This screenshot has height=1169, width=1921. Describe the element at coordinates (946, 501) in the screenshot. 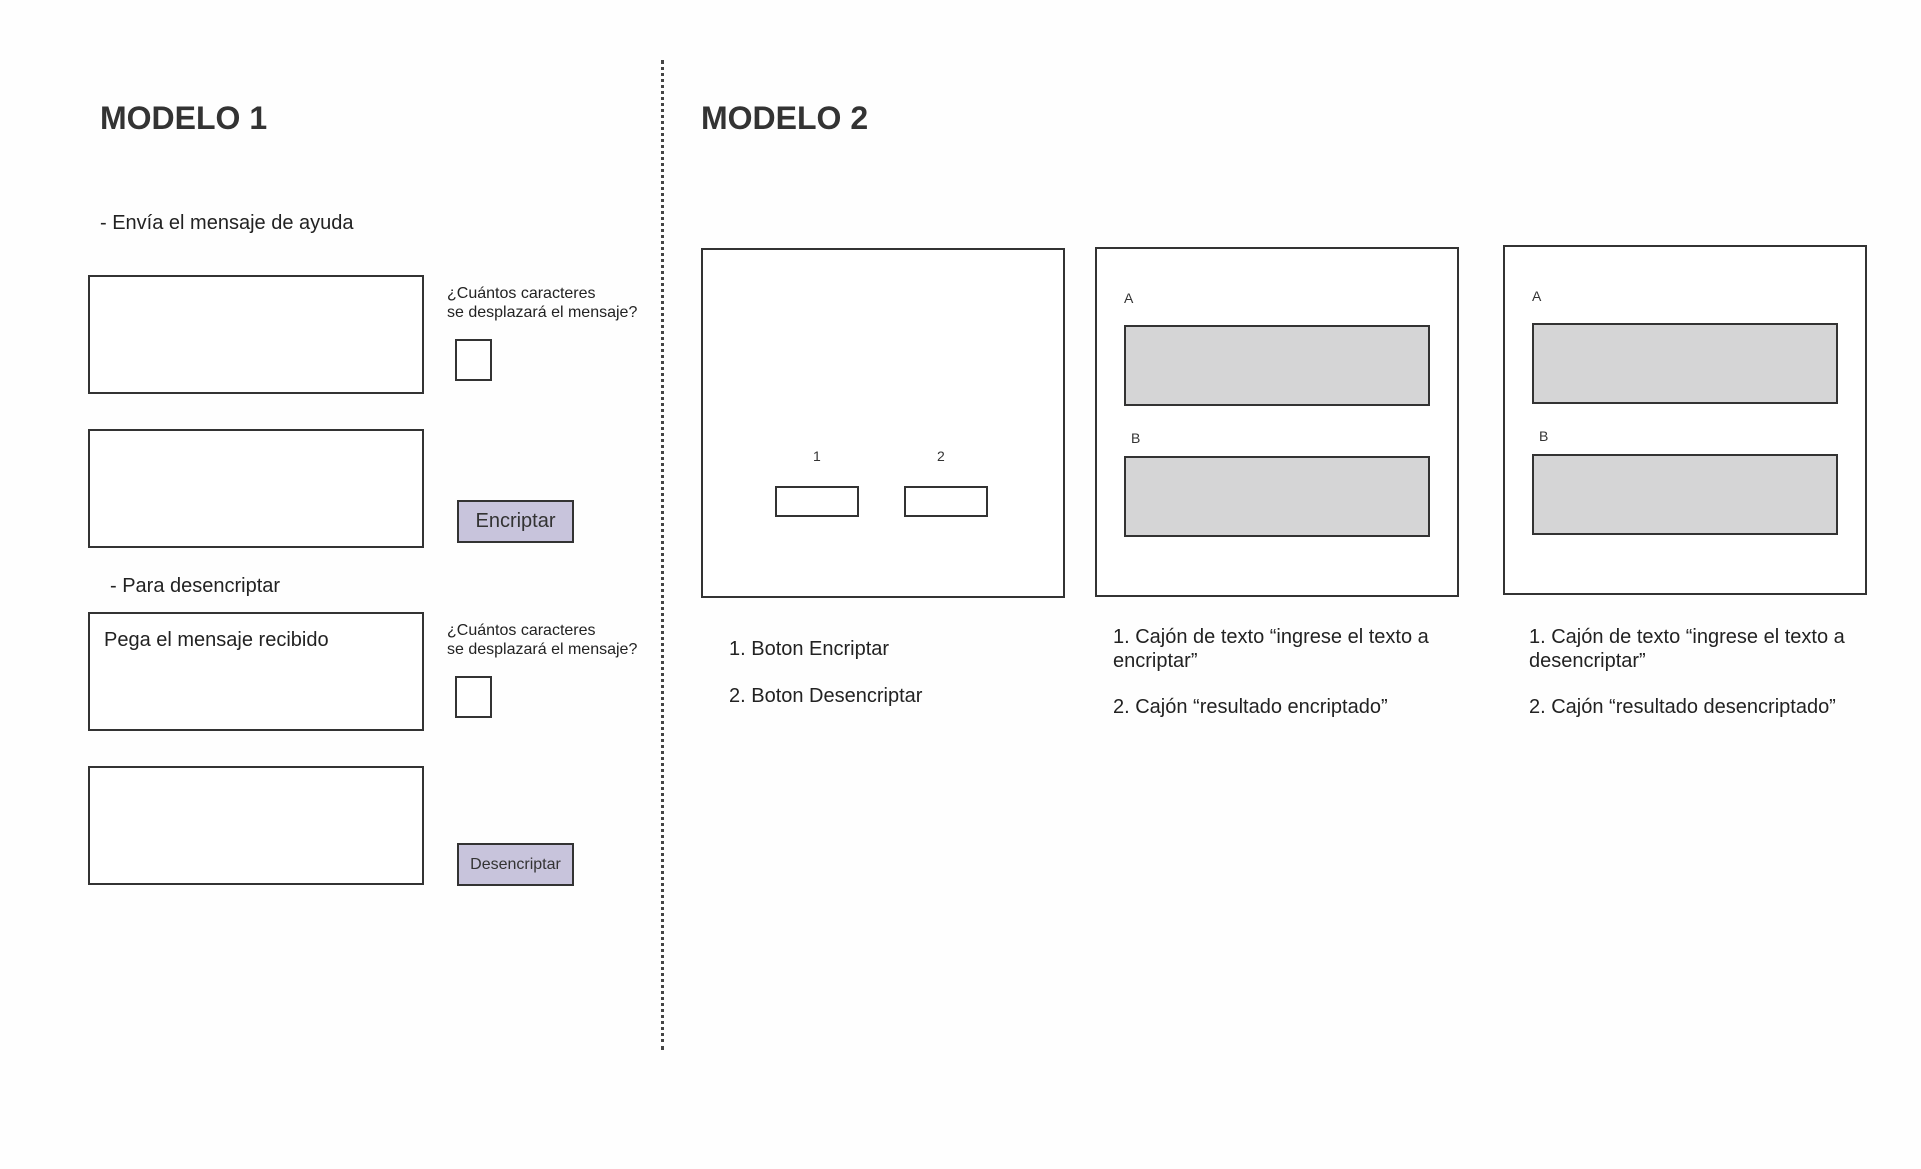

I see `mockup-decrypt-button` at that location.